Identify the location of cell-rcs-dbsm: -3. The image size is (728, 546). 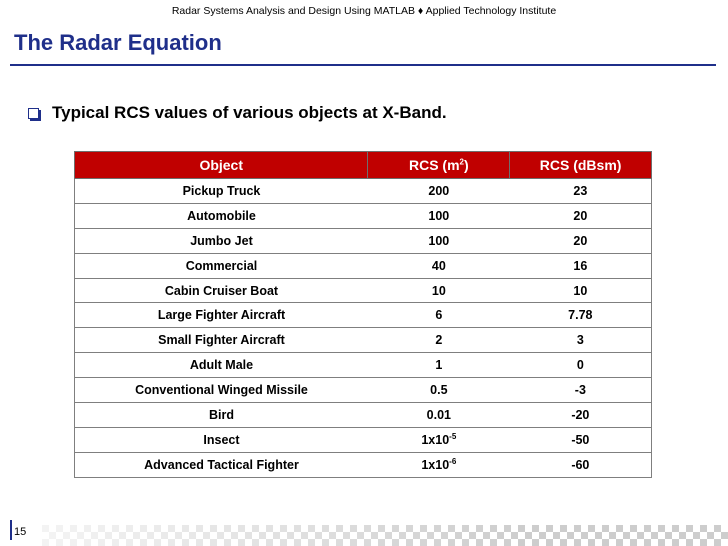
(580, 390).